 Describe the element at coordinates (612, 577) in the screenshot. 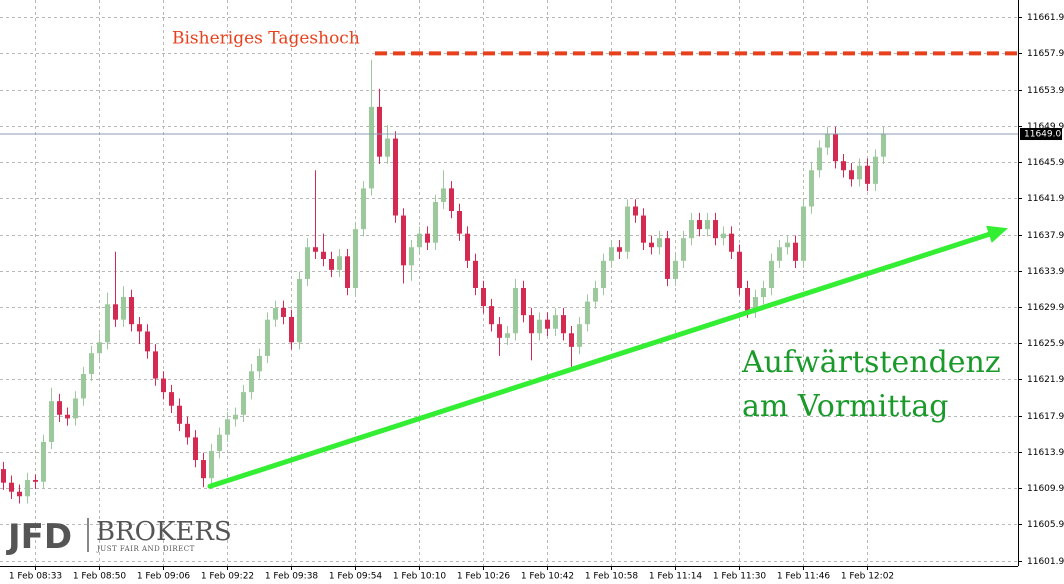

I see `x-tick-label: 1 Feb 10:58` at that location.